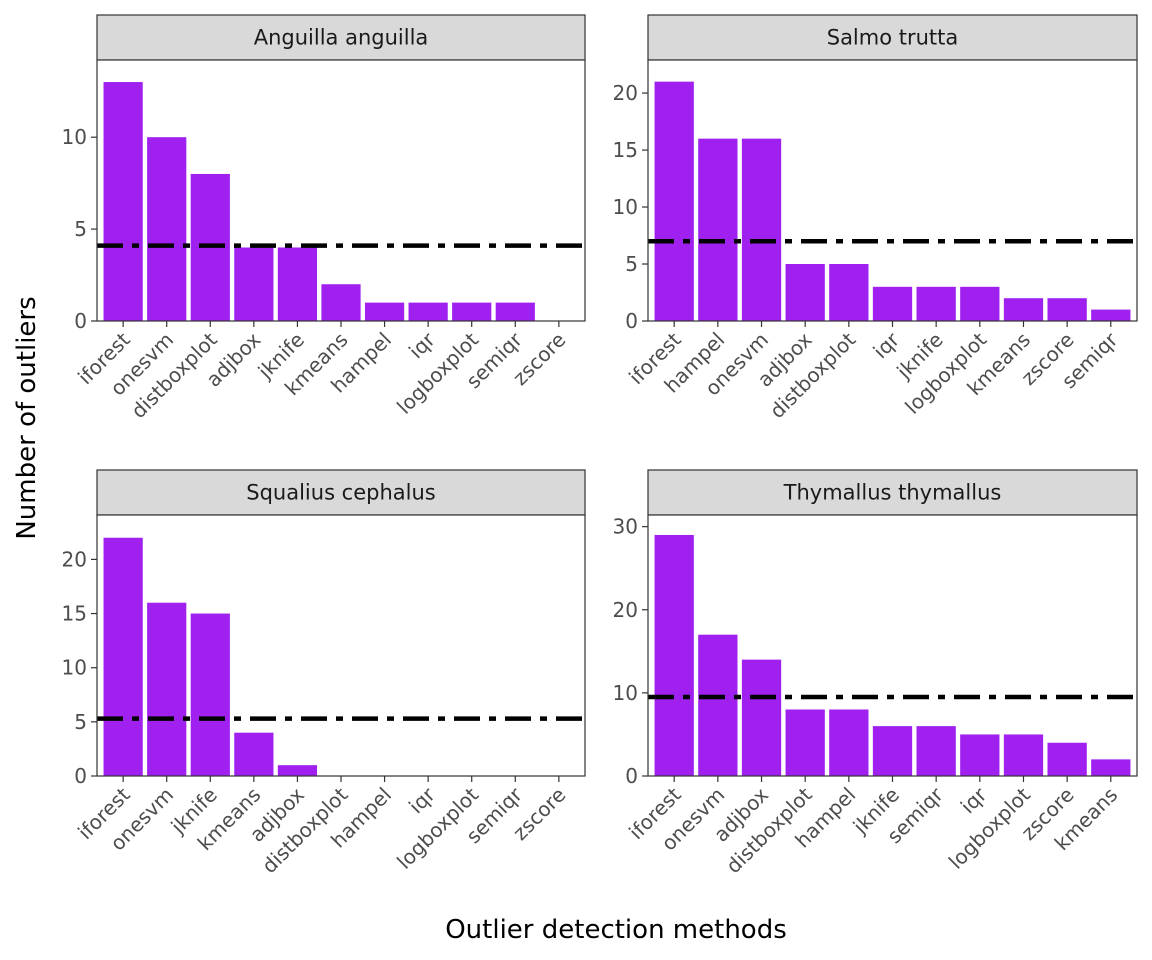 This screenshot has width=1152, height=960. I want to click on facet-title: Salmo trutta, so click(893, 38).